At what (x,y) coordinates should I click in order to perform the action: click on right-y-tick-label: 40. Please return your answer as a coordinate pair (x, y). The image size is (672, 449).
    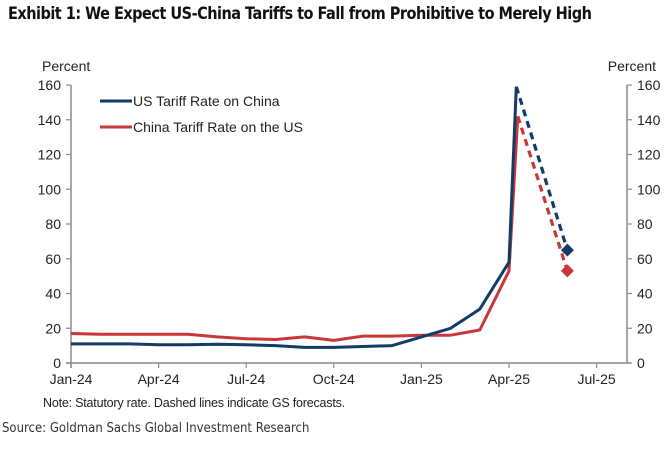
    Looking at the image, I should click on (645, 294).